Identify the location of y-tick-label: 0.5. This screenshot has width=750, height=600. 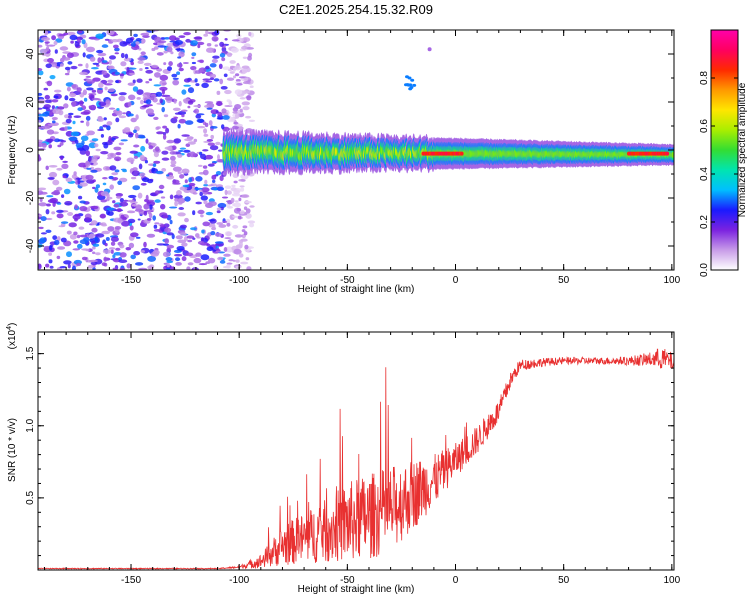
(30, 497).